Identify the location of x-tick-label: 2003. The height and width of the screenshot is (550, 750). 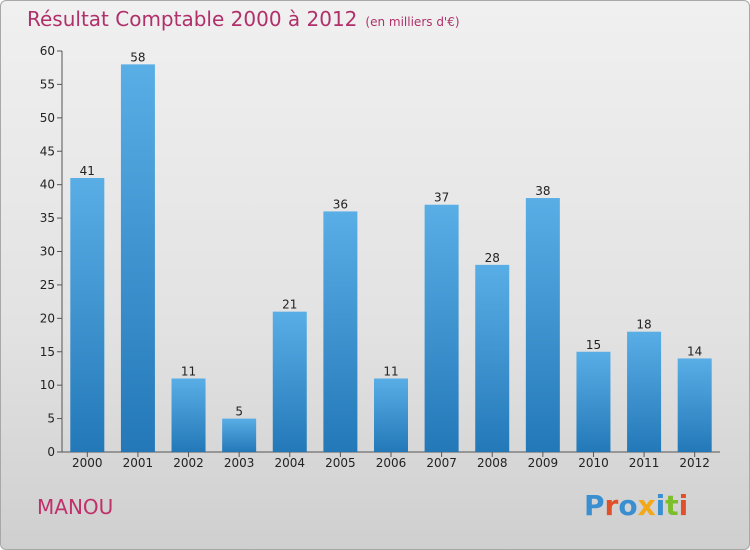
(239, 463).